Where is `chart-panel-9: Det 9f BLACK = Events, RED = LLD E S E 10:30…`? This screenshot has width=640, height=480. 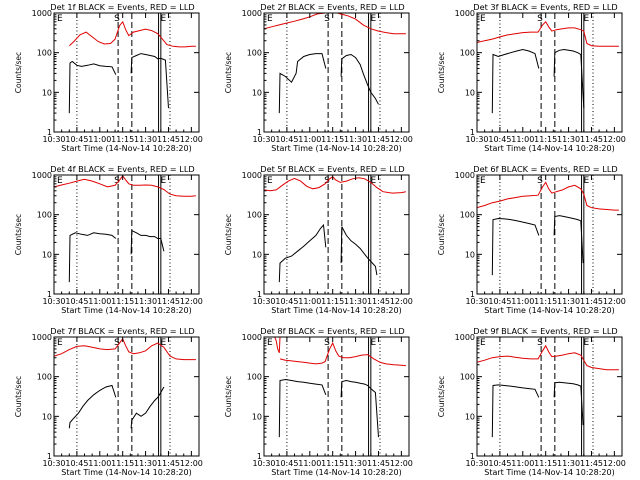 chart-panel-9: Det 9f BLACK = Events, RED = LLD E S E 10:30… is located at coordinates (531, 401).